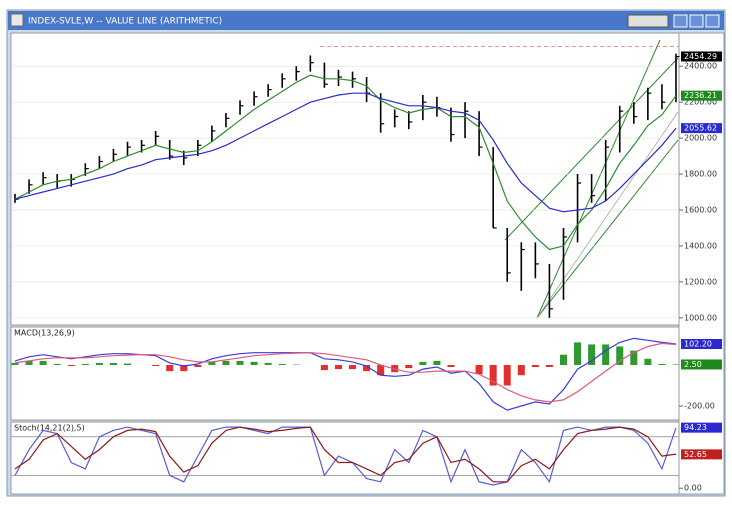 The image size is (732, 517). What do you see at coordinates (700, 66) in the screenshot?
I see `y-tick-label: 2400.00` at bounding box center [700, 66].